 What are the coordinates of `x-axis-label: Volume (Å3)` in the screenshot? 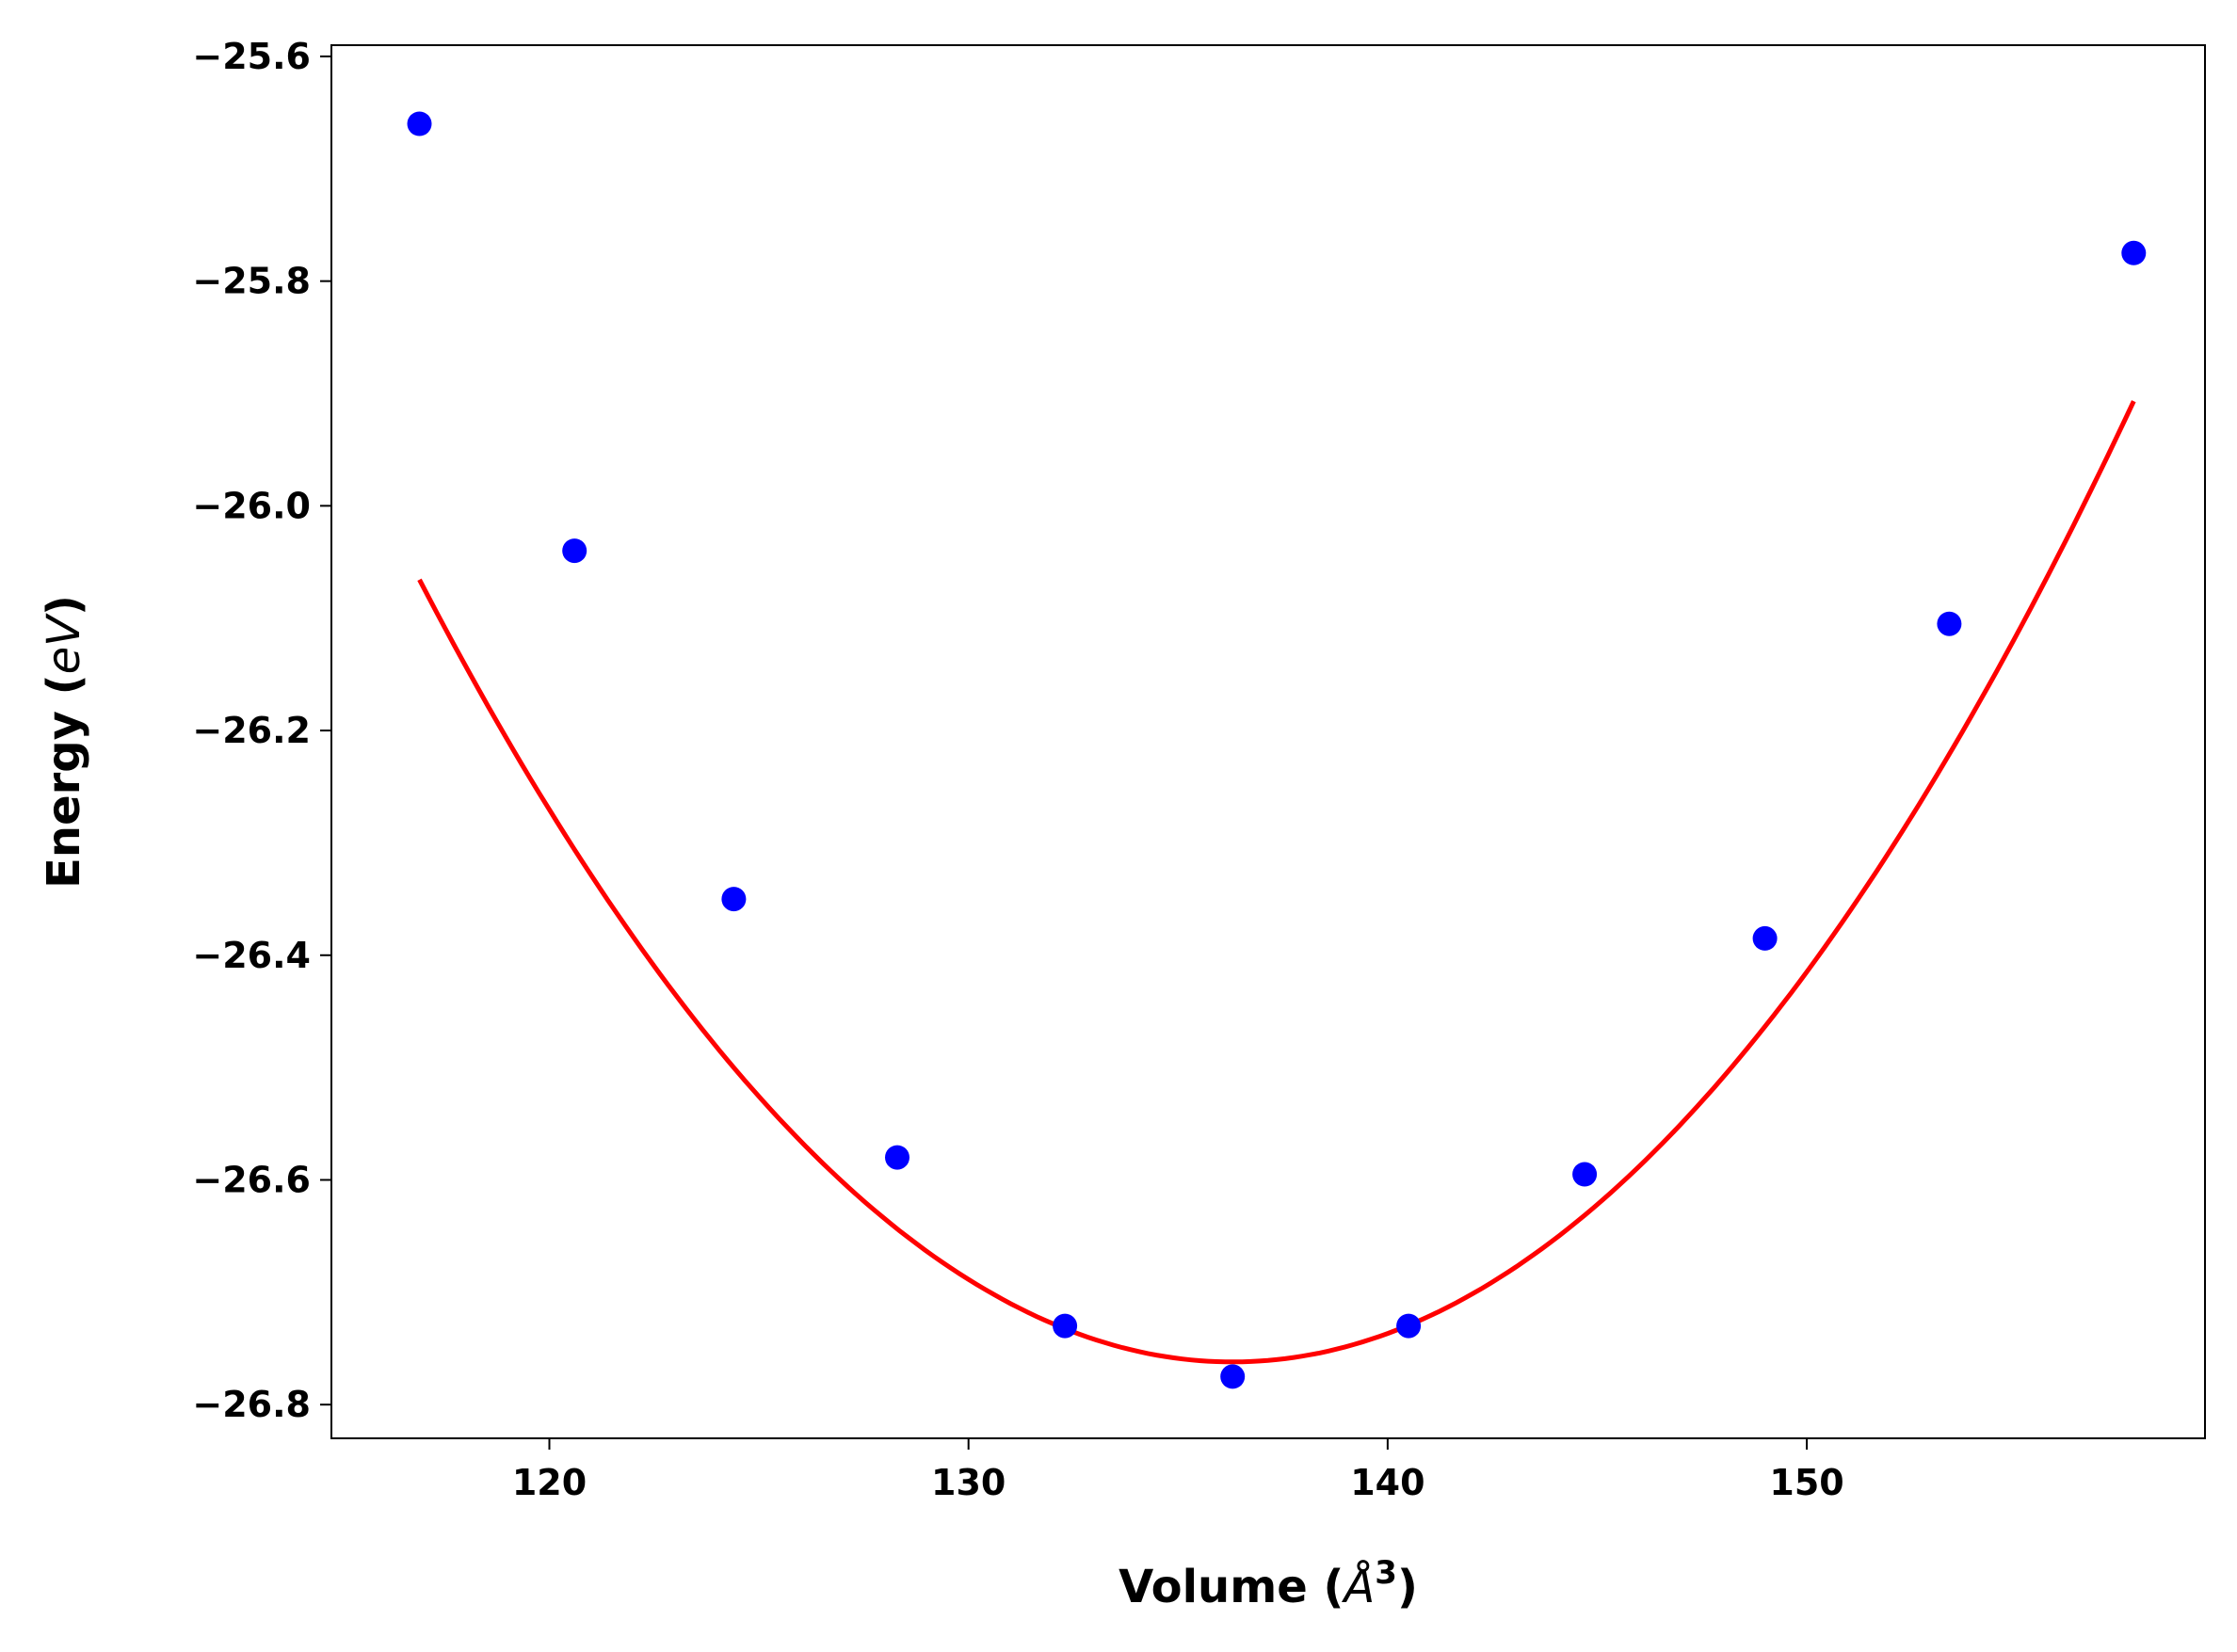 It's located at (1268, 1583).